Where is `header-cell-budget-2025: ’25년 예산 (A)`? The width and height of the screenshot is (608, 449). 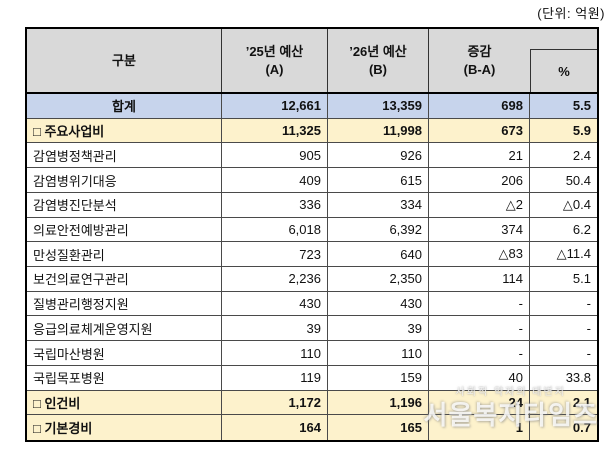
header-cell-budget-2025: ’25년 예산 (A) is located at coordinates (275, 60).